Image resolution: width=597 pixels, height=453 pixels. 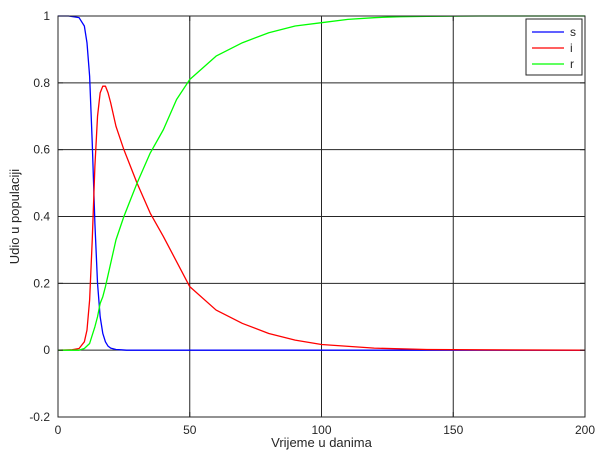 What do you see at coordinates (321, 430) in the screenshot?
I see `x-tick-label: 100` at bounding box center [321, 430].